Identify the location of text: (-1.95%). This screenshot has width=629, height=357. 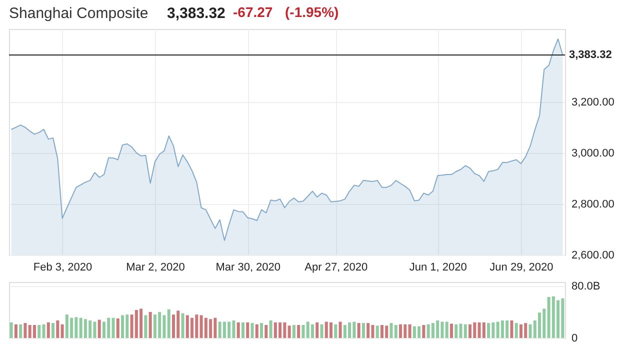
(312, 12).